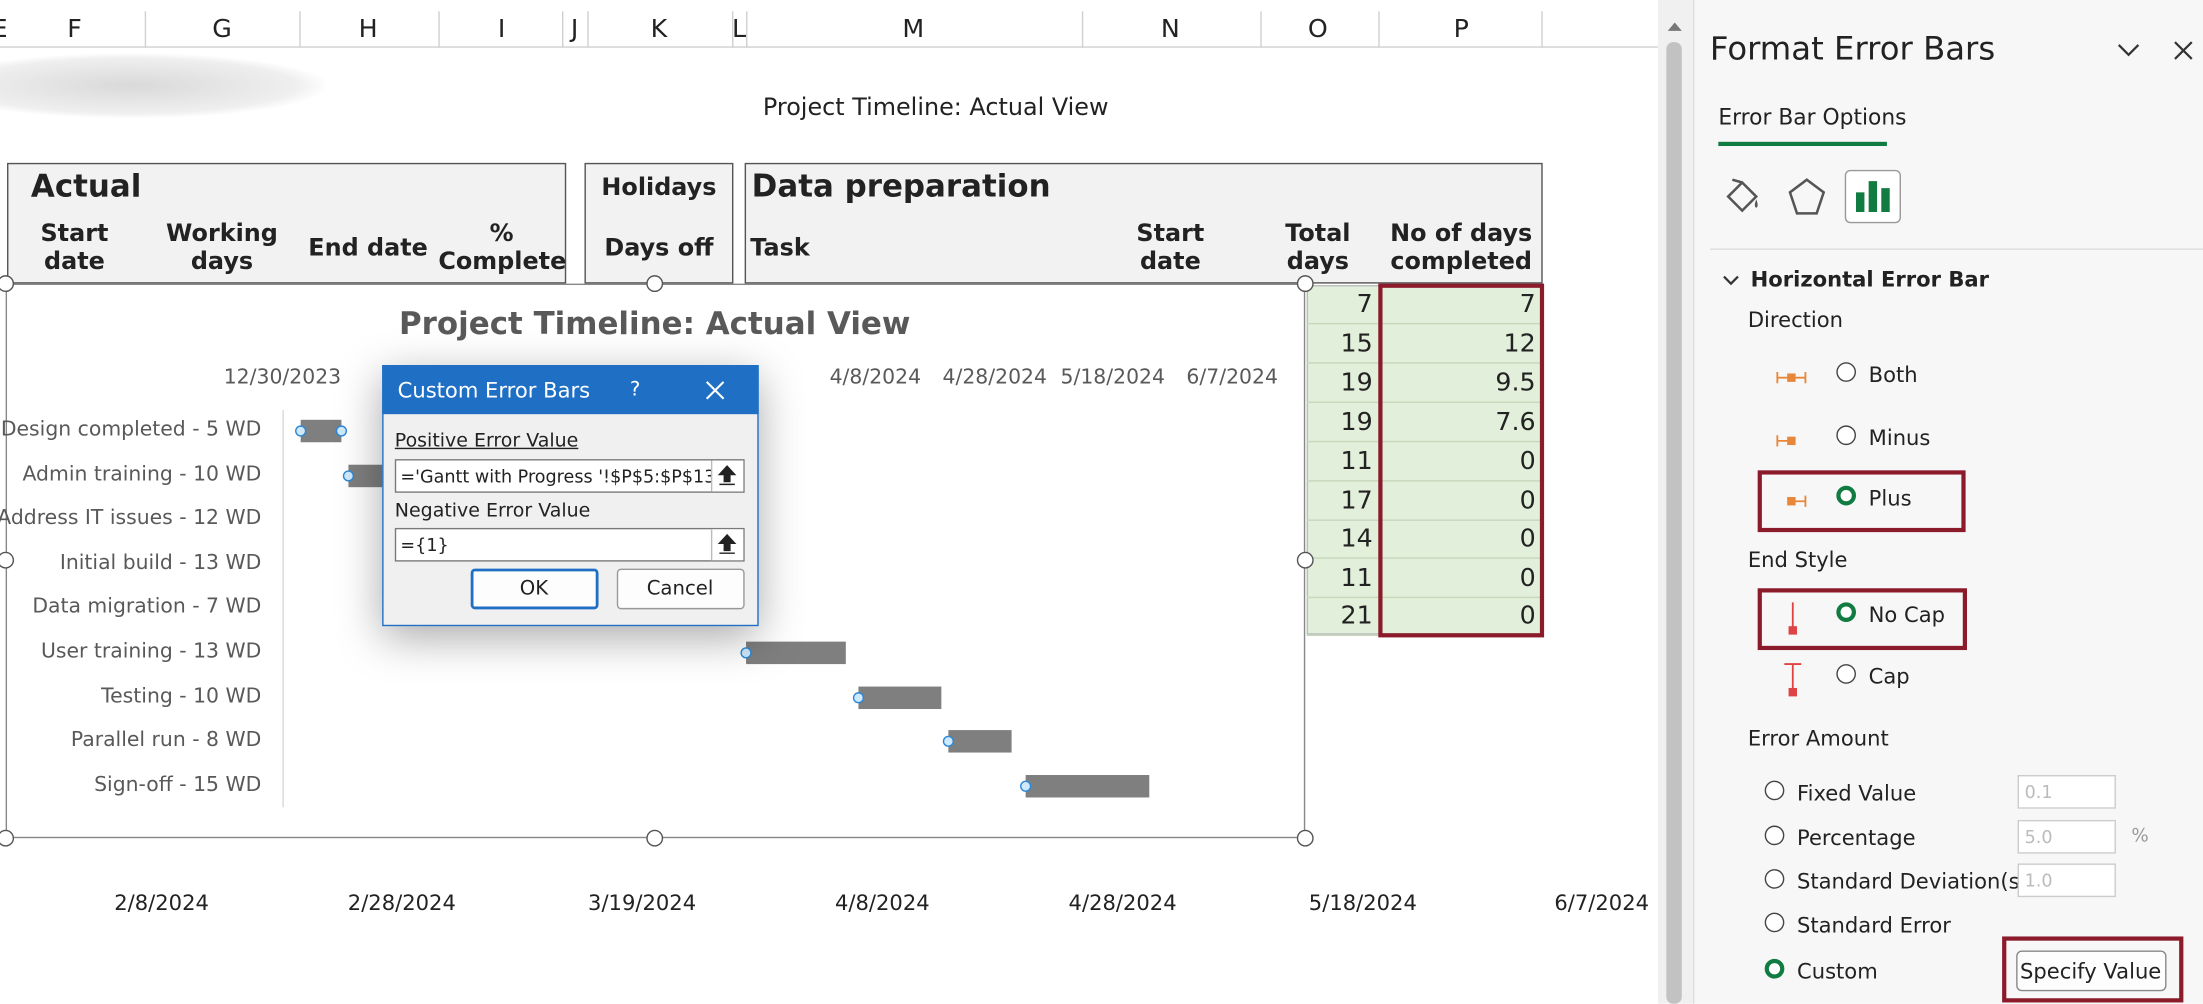 The width and height of the screenshot is (2203, 1004). Describe the element at coordinates (1852, 49) in the screenshot. I see `pane-title: Format Error Bars` at that location.